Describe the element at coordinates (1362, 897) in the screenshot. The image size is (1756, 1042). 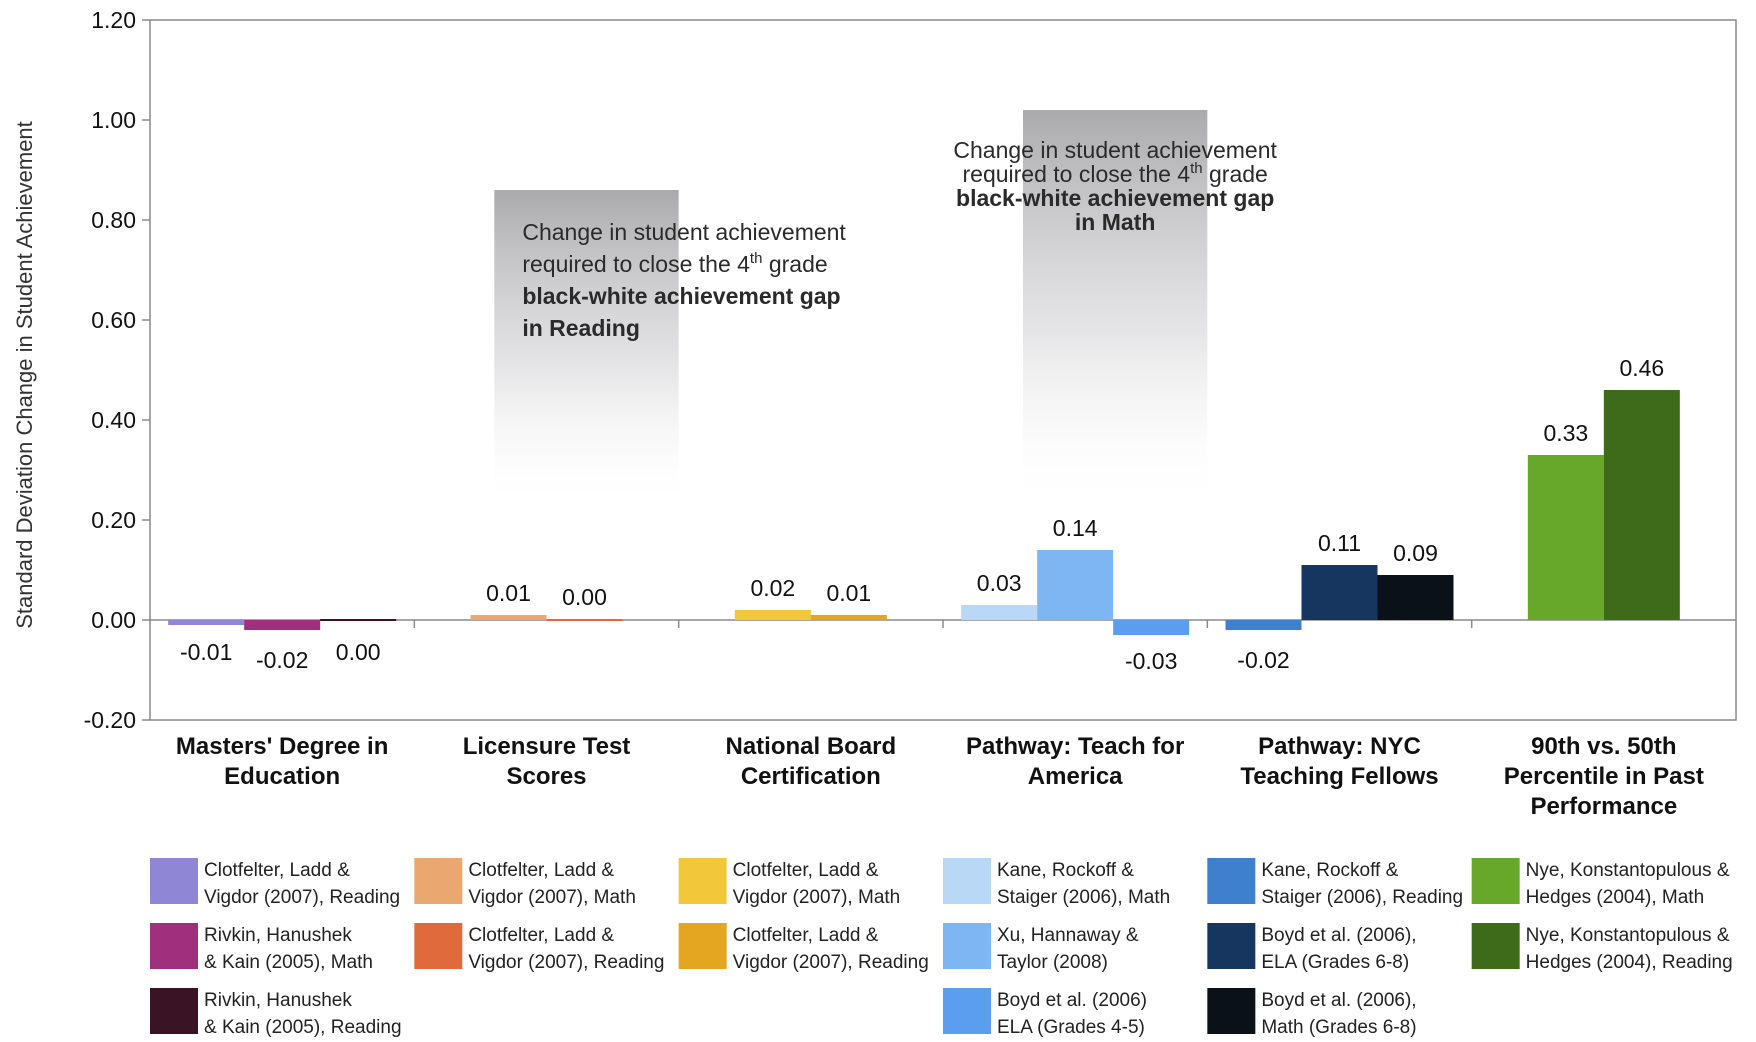
I see `legend-label: Staiger (2006), Reading` at that location.